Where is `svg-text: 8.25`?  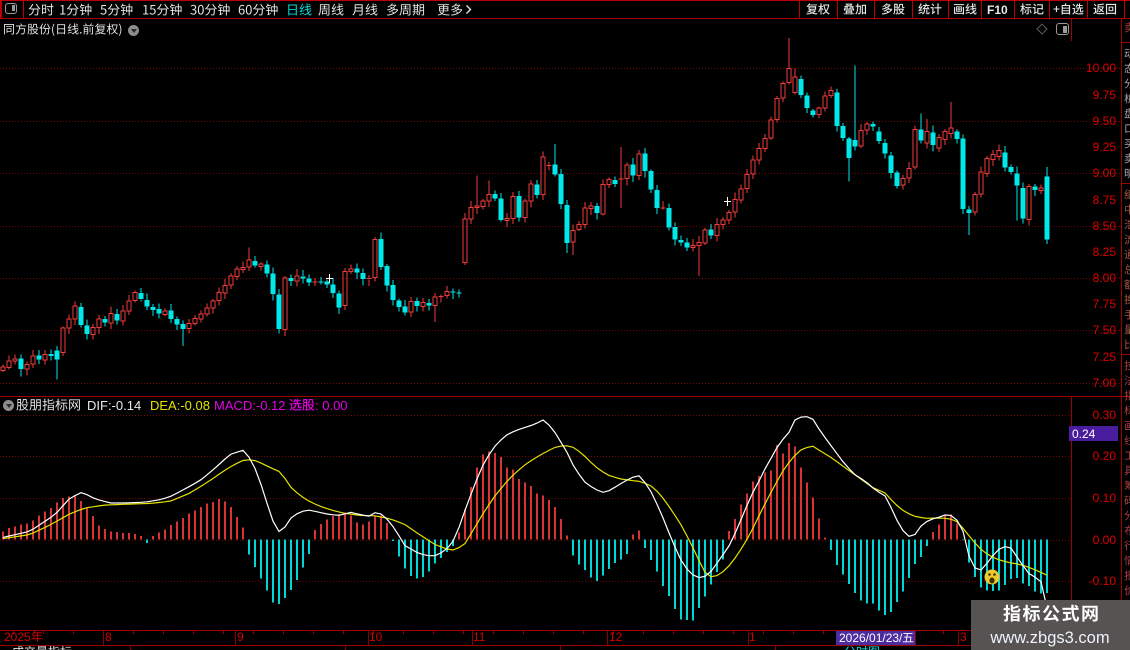 svg-text: 8.25 is located at coordinates (1105, 252).